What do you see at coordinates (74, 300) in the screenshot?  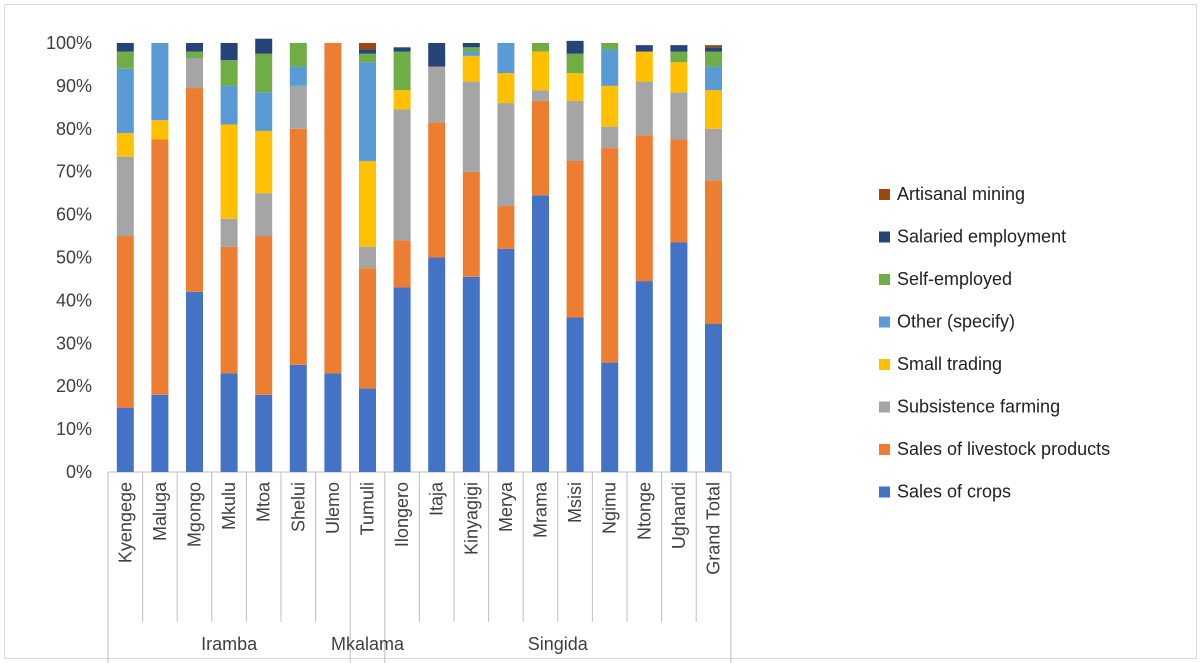 I see `y-tick-label: 40%` at bounding box center [74, 300].